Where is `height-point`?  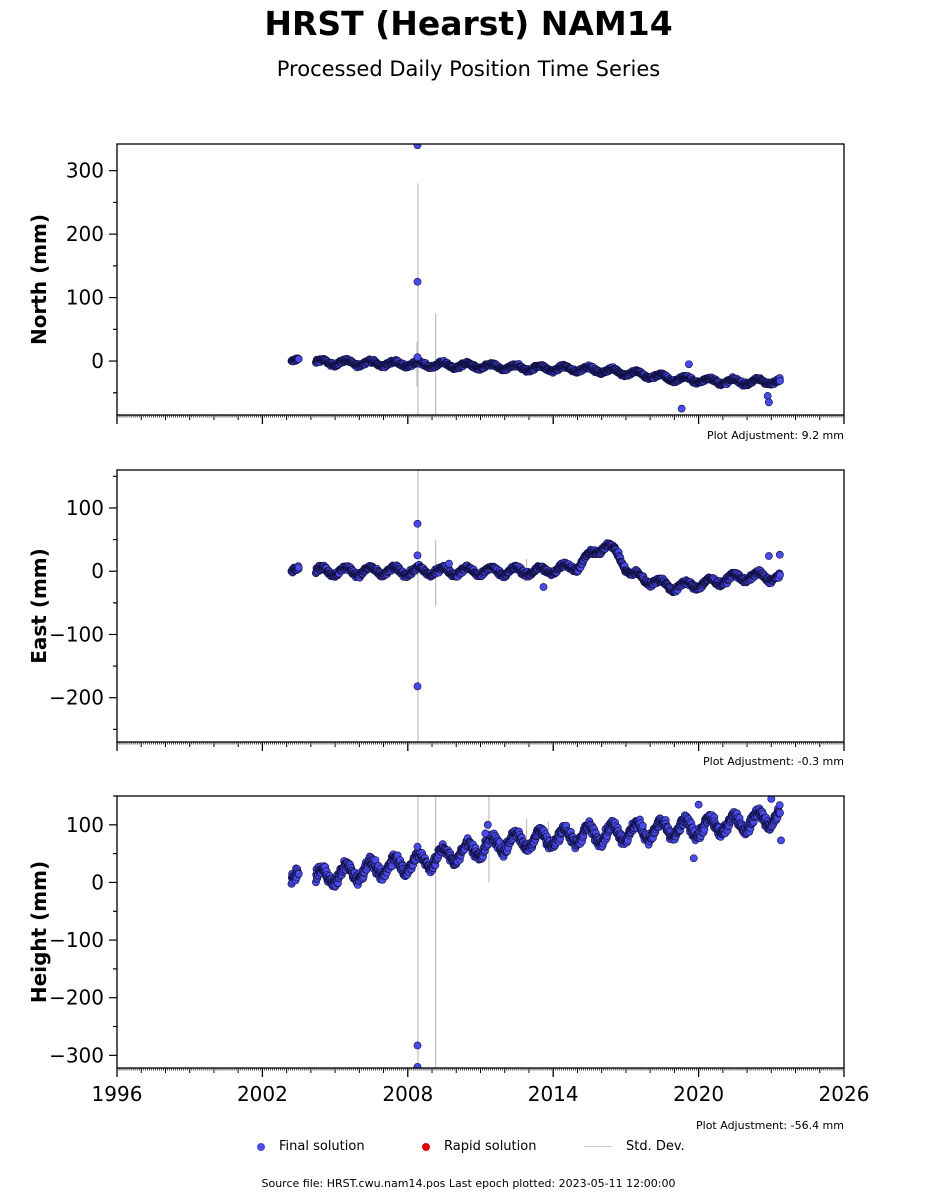 height-point is located at coordinates (298, 873).